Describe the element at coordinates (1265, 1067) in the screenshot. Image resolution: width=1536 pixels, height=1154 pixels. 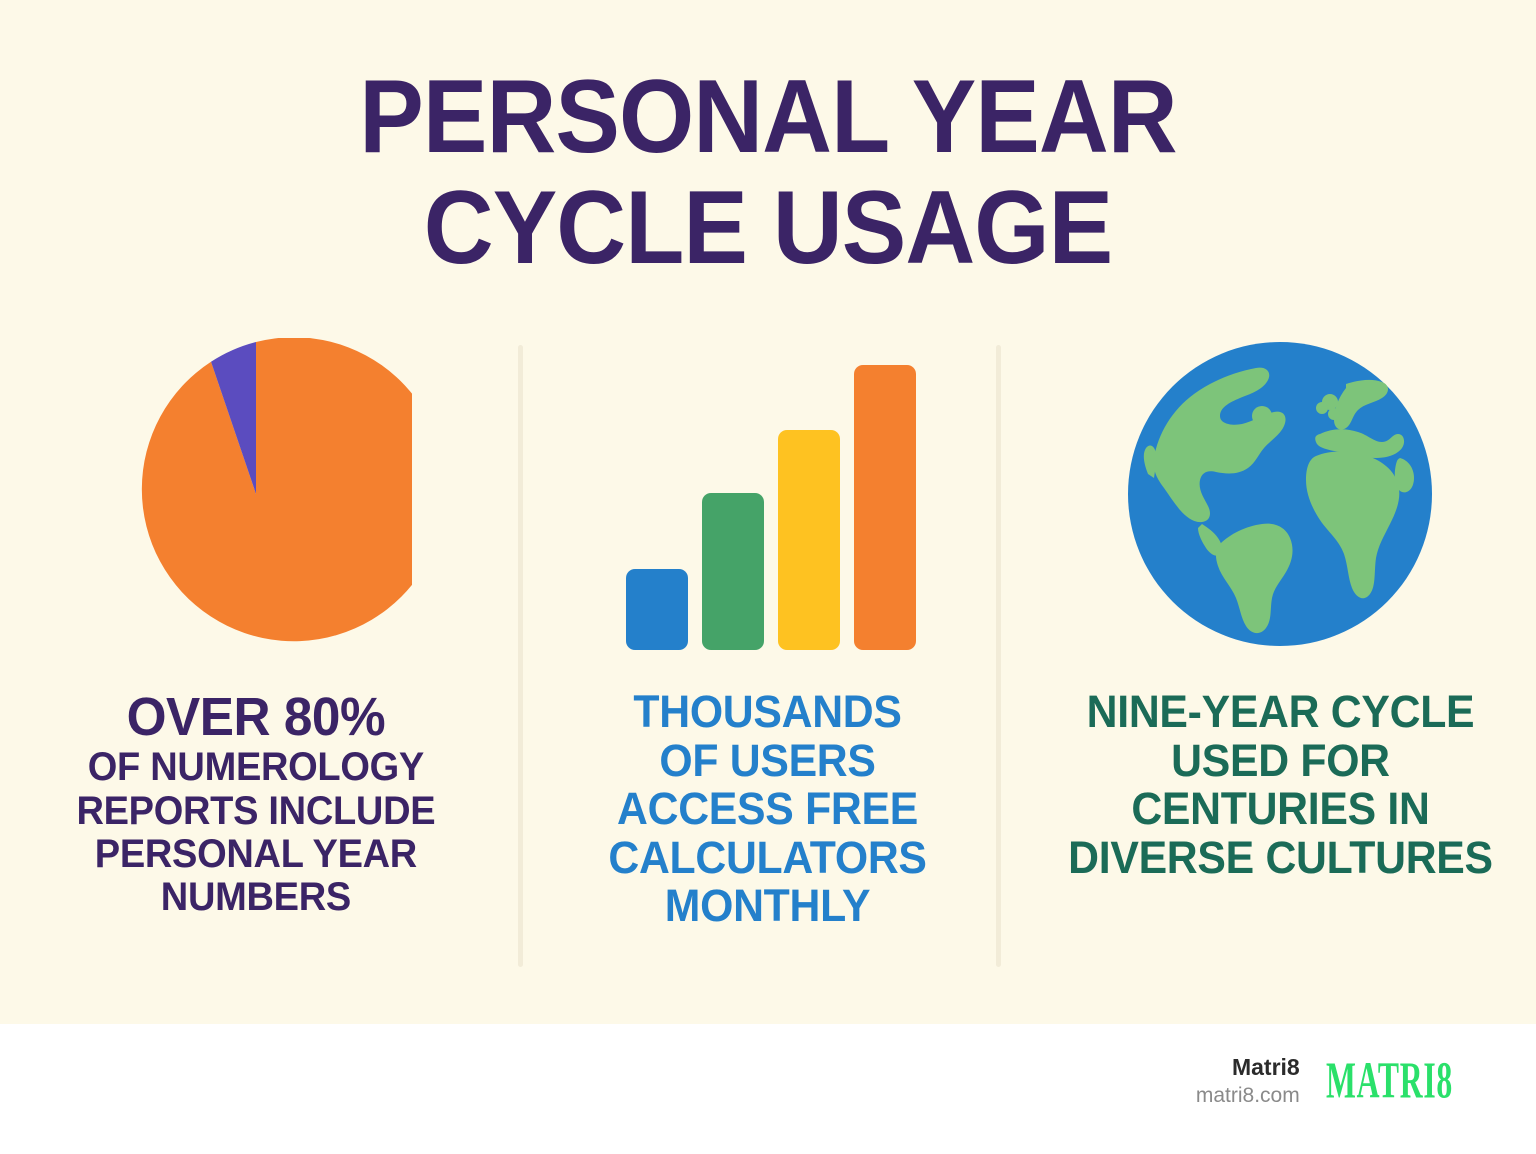
I see `brand-name: Matri8` at that location.